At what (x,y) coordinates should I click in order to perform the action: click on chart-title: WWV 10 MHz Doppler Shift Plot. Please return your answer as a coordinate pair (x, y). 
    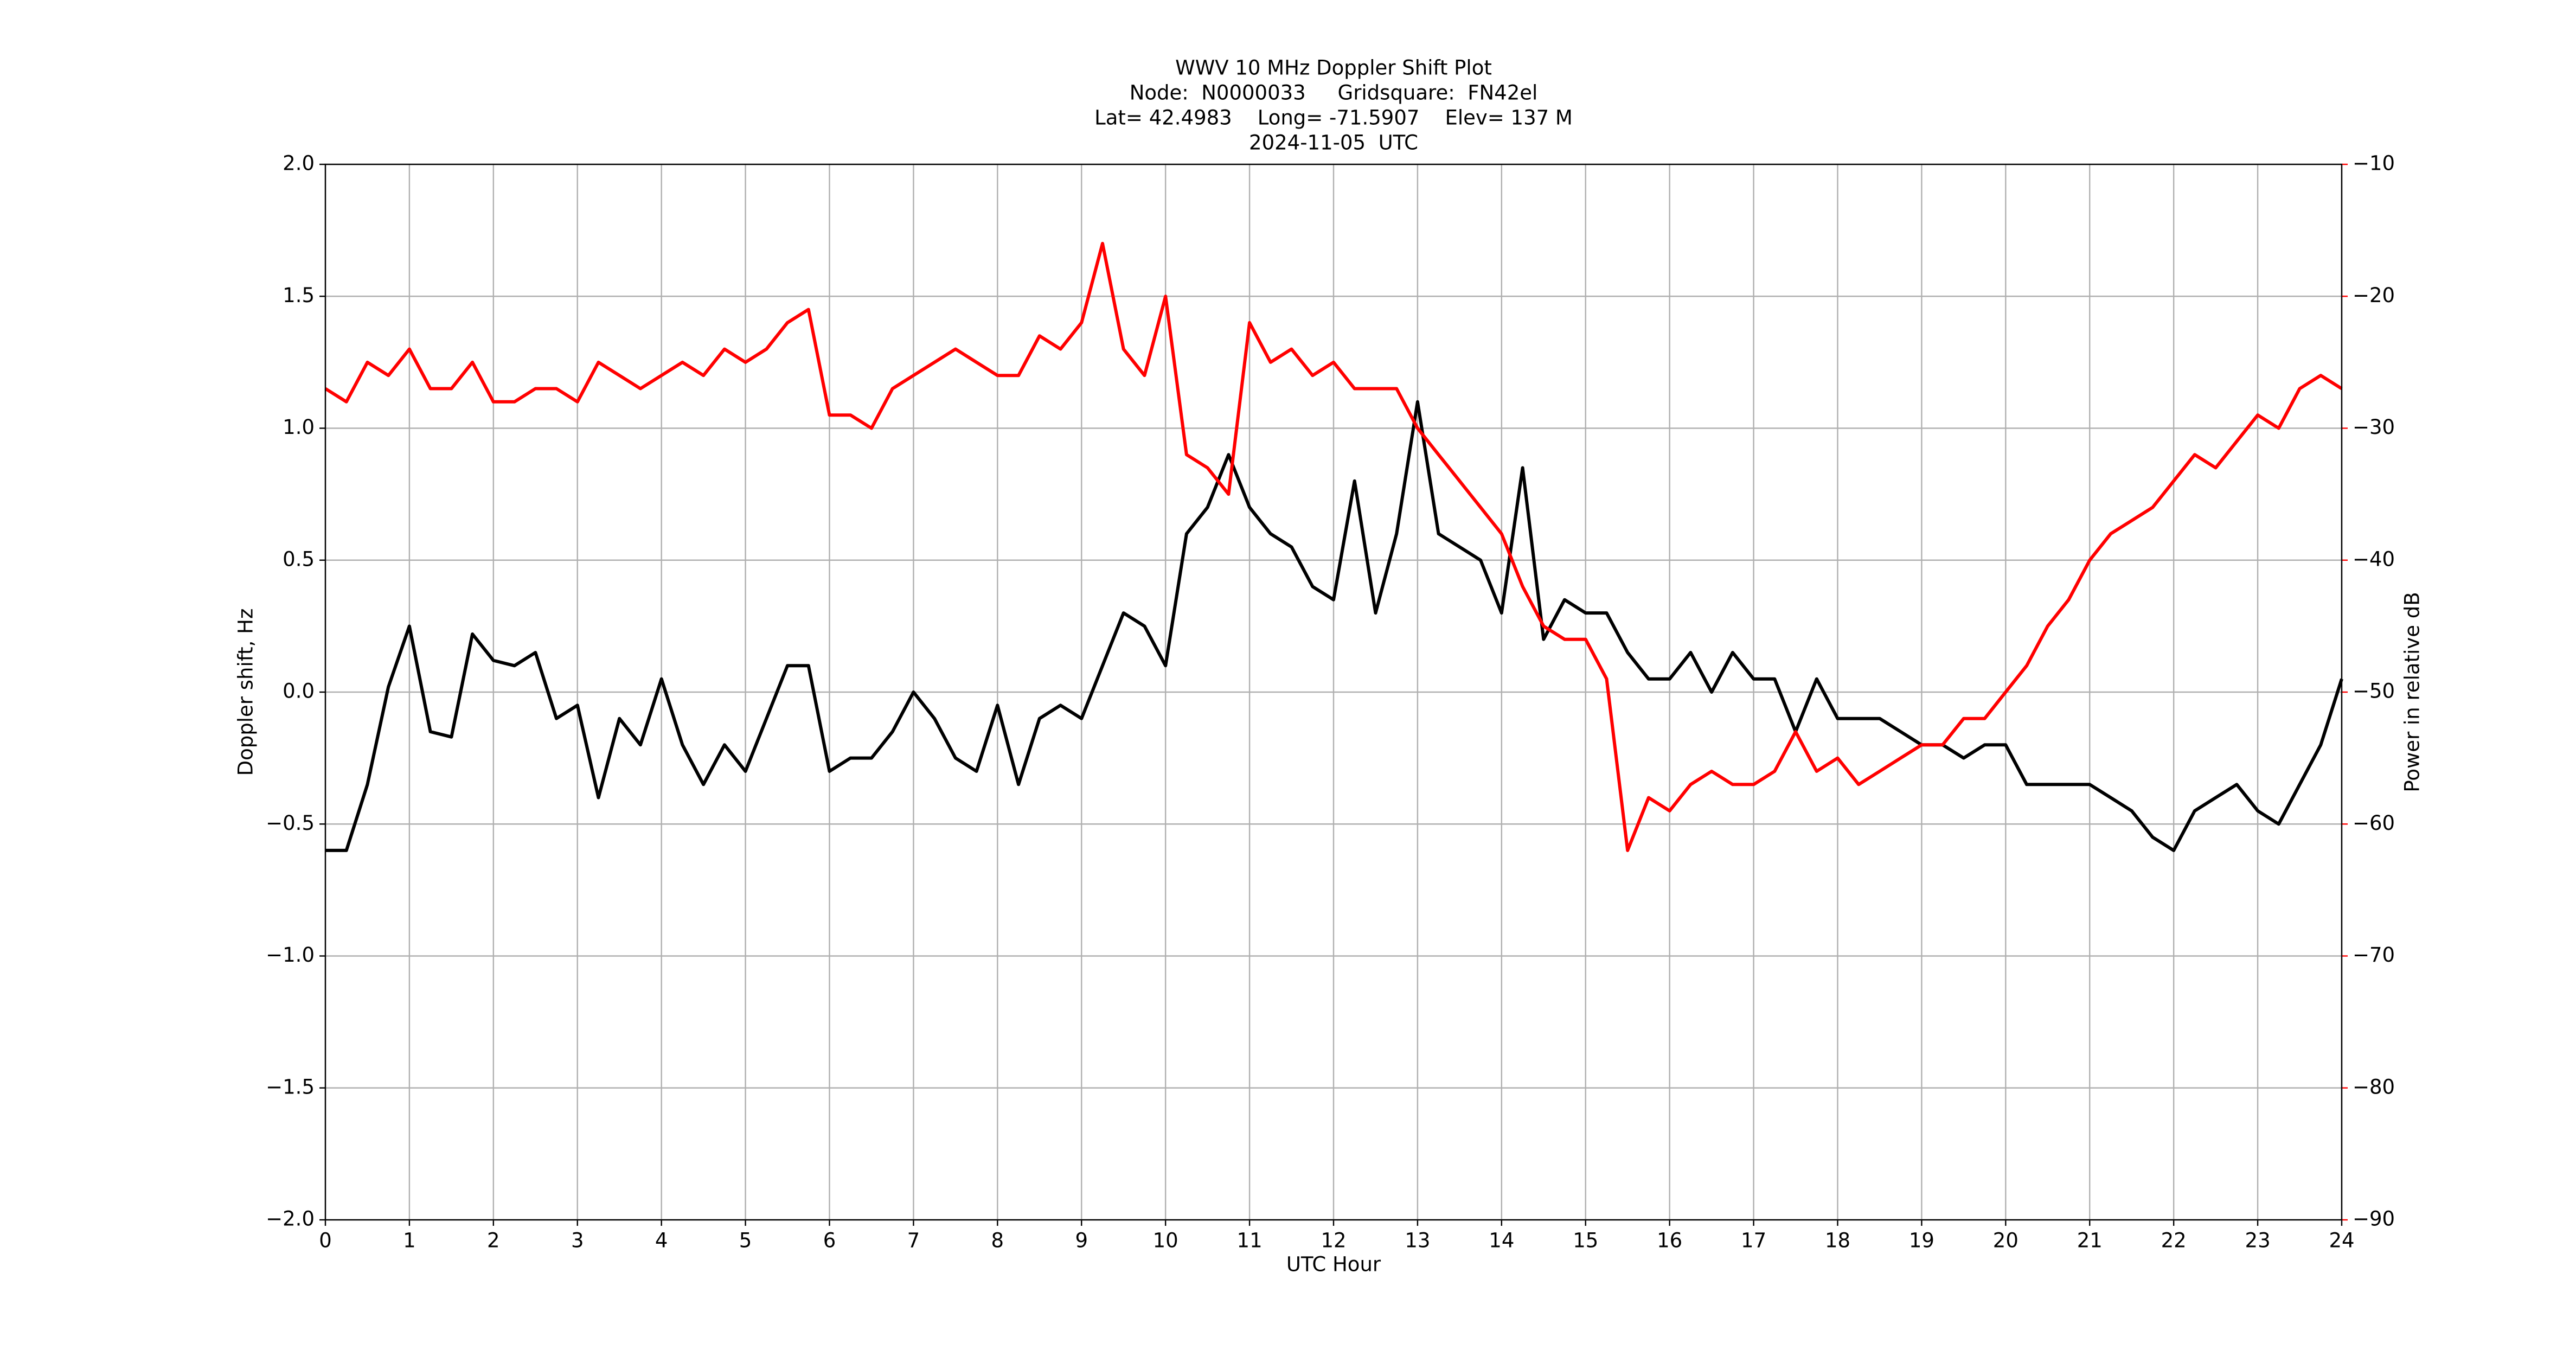
    Looking at the image, I should click on (1333, 68).